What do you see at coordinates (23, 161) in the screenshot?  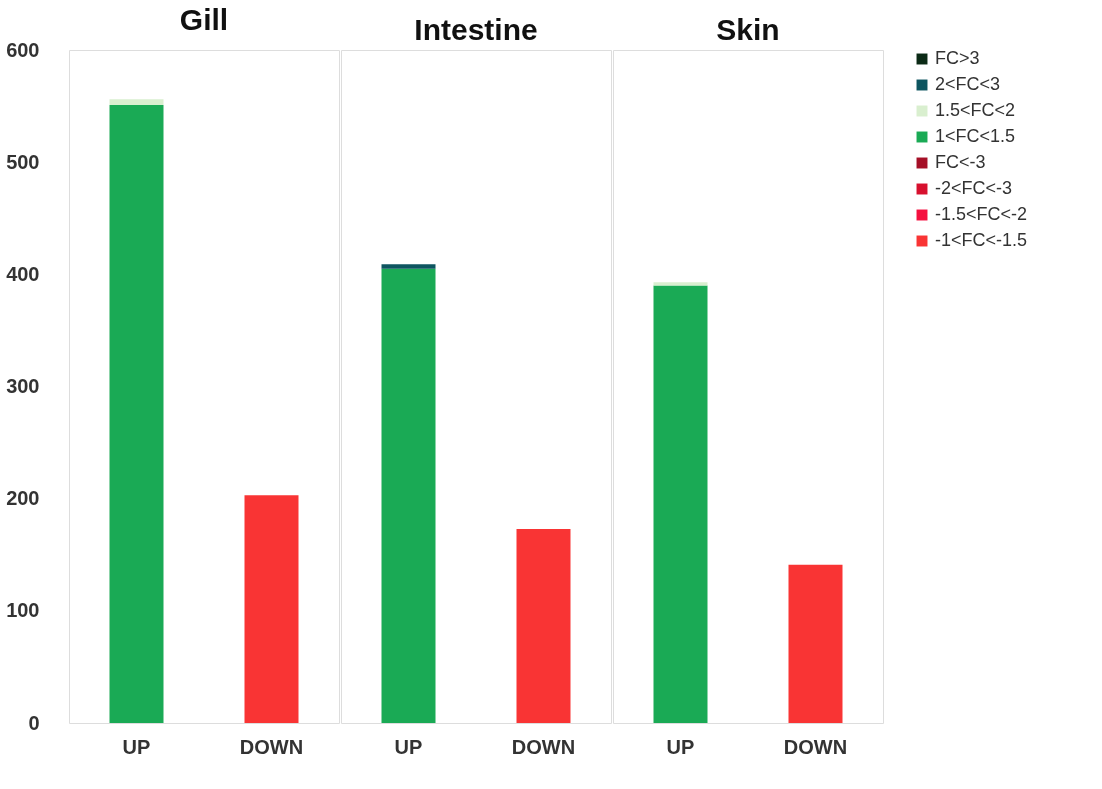 I see `y-tick-label: 500` at bounding box center [23, 161].